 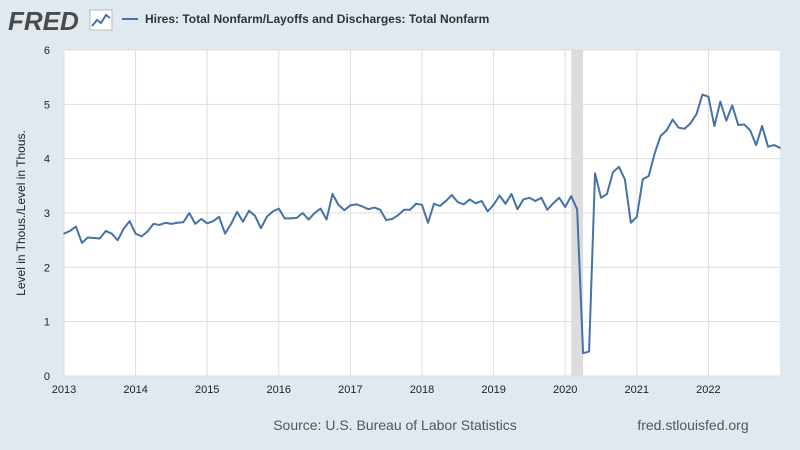 I want to click on y-tick-label: 2, so click(x=47, y=268).